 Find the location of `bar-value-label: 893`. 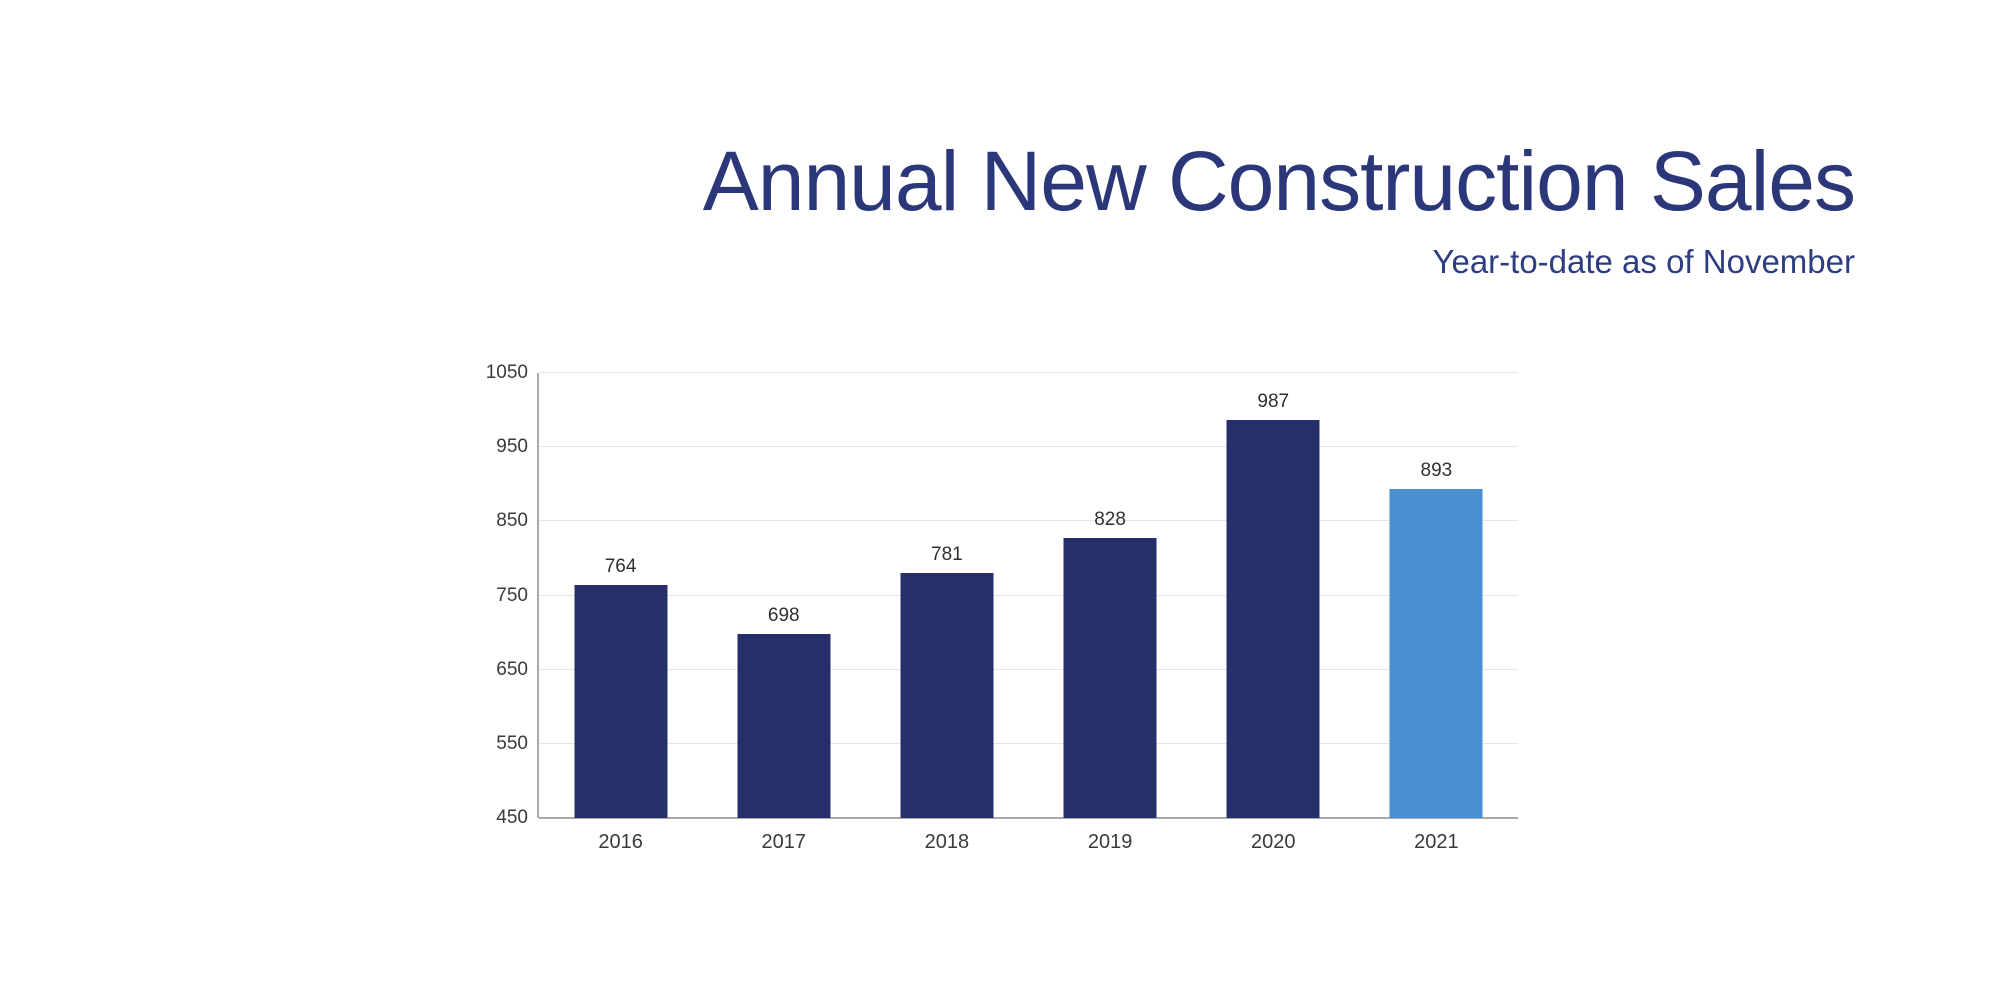

bar-value-label: 893 is located at coordinates (1436, 471).